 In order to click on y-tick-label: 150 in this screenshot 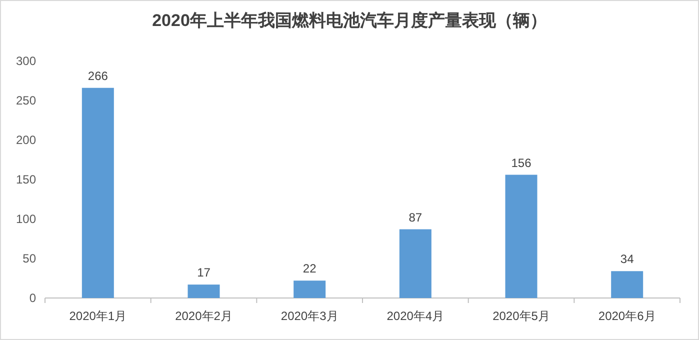, I will do `click(26, 179)`.